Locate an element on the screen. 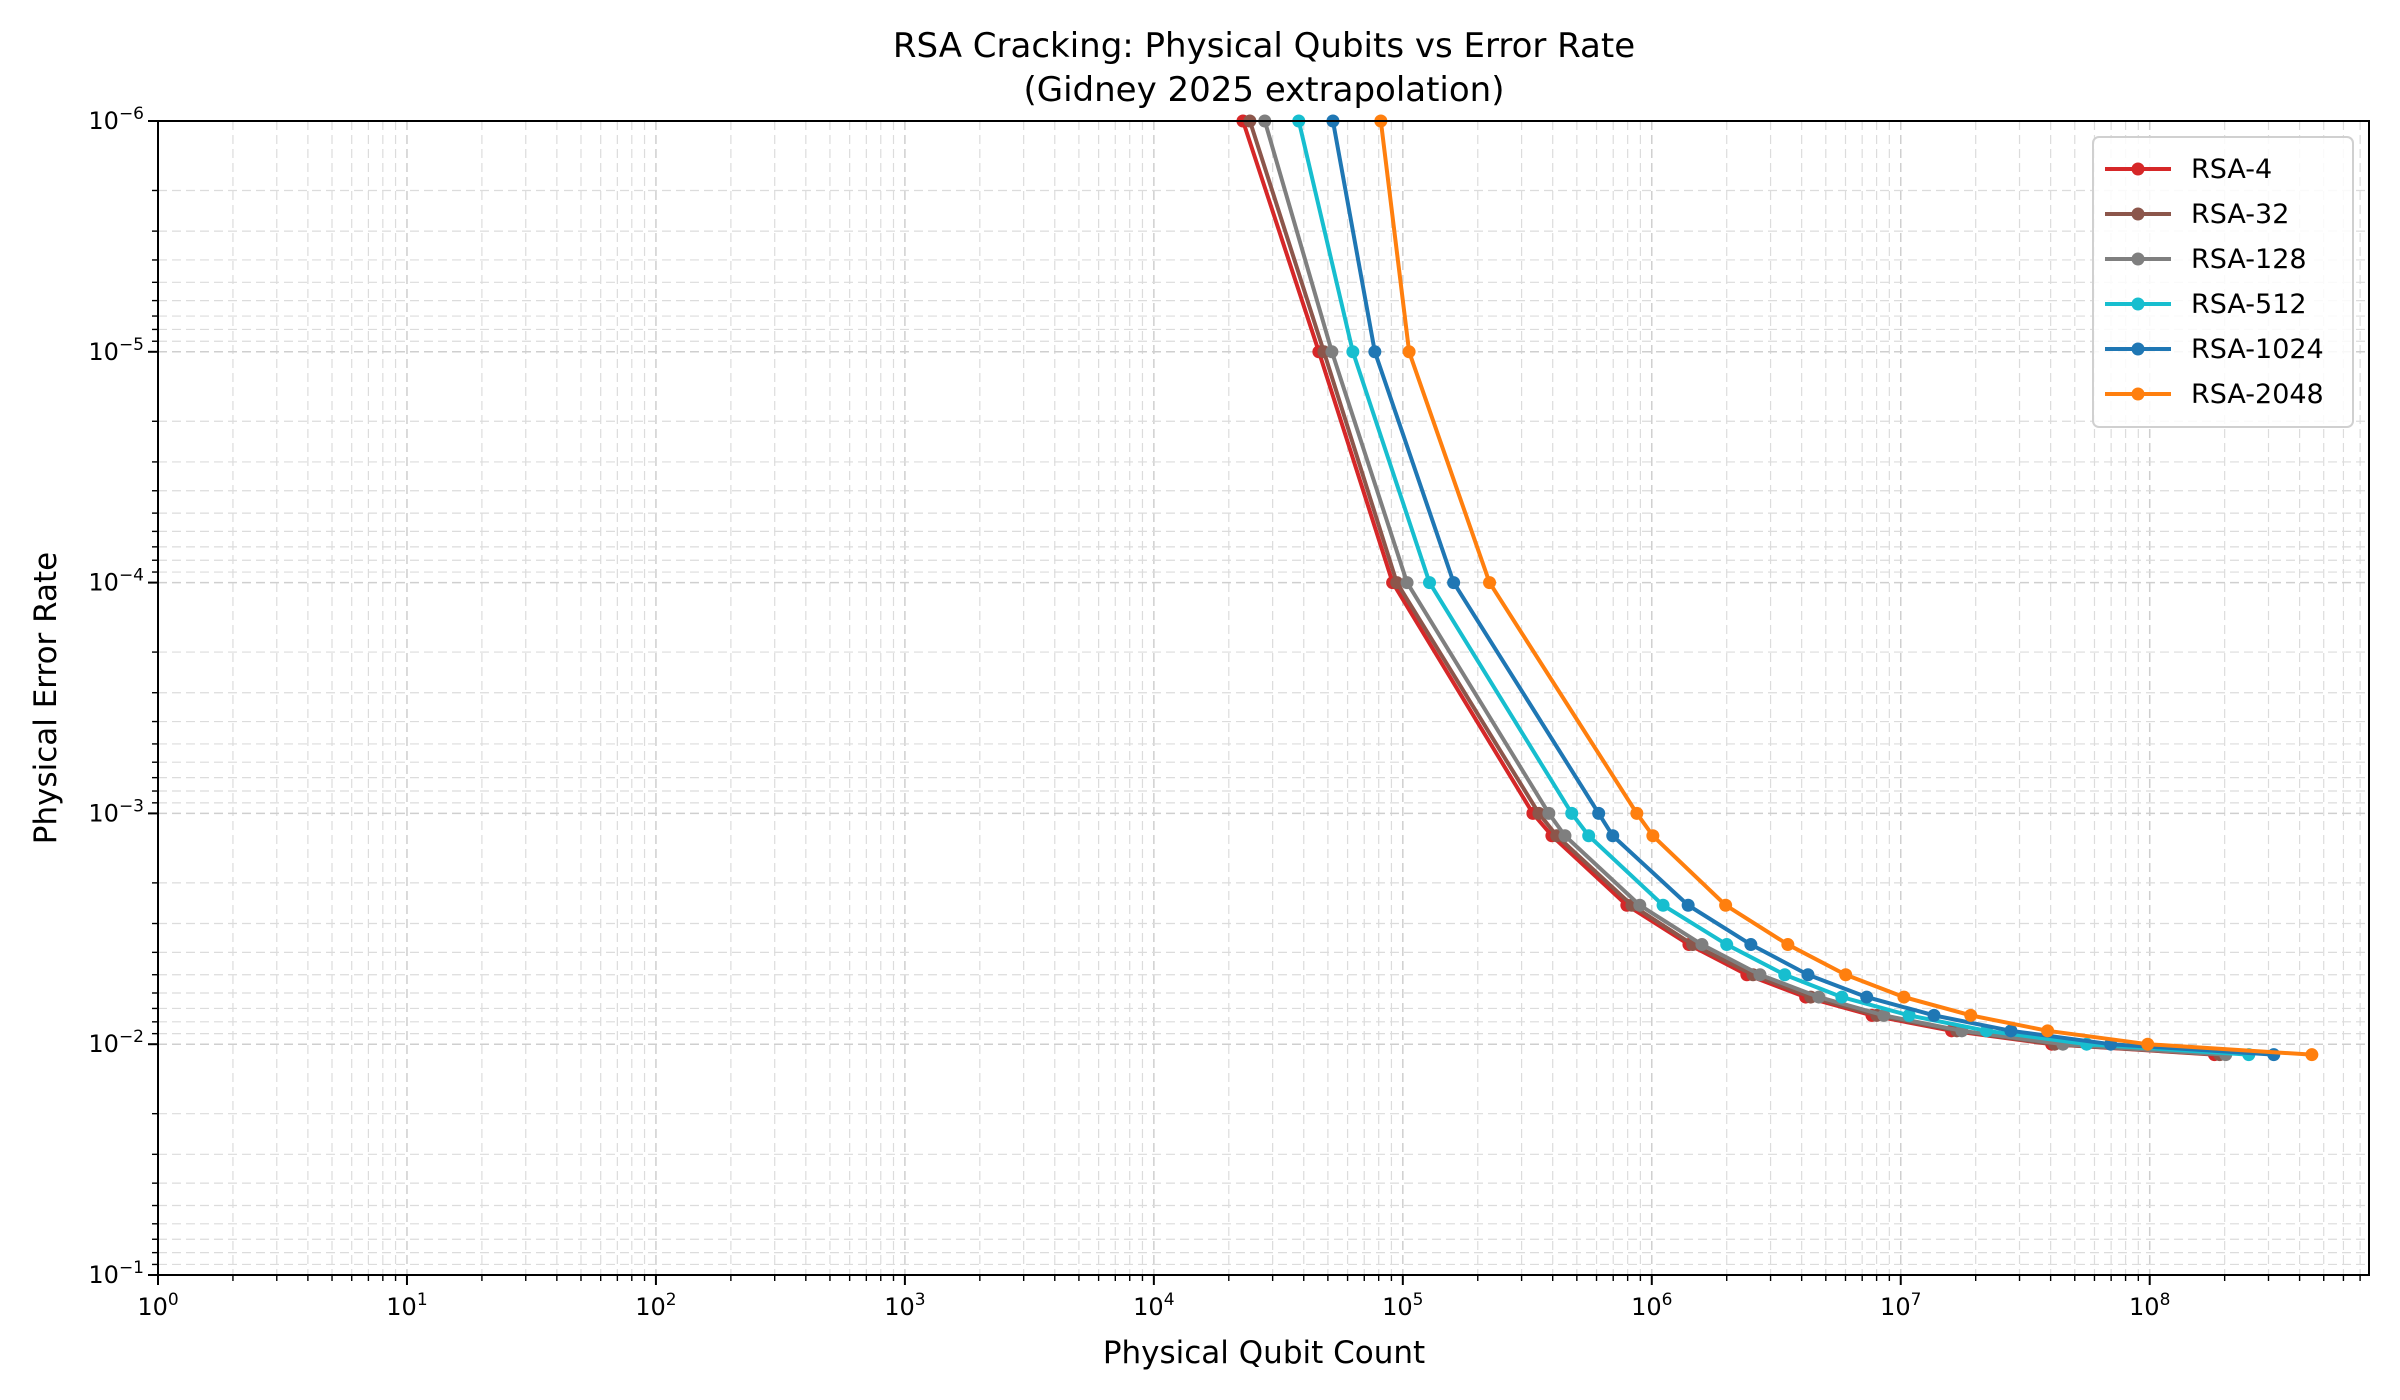  y-axis-label: Physical Error Rate is located at coordinates (46, 698).